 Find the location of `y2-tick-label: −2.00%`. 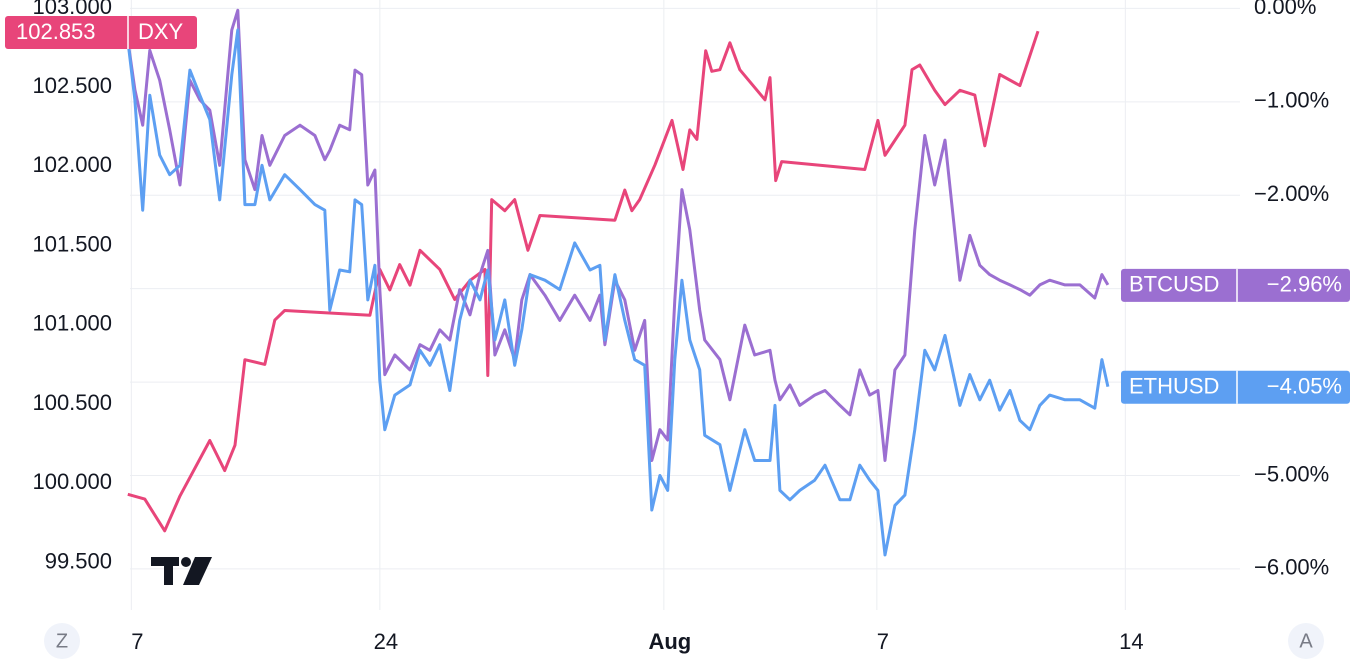

y2-tick-label: −2.00% is located at coordinates (1291, 193).